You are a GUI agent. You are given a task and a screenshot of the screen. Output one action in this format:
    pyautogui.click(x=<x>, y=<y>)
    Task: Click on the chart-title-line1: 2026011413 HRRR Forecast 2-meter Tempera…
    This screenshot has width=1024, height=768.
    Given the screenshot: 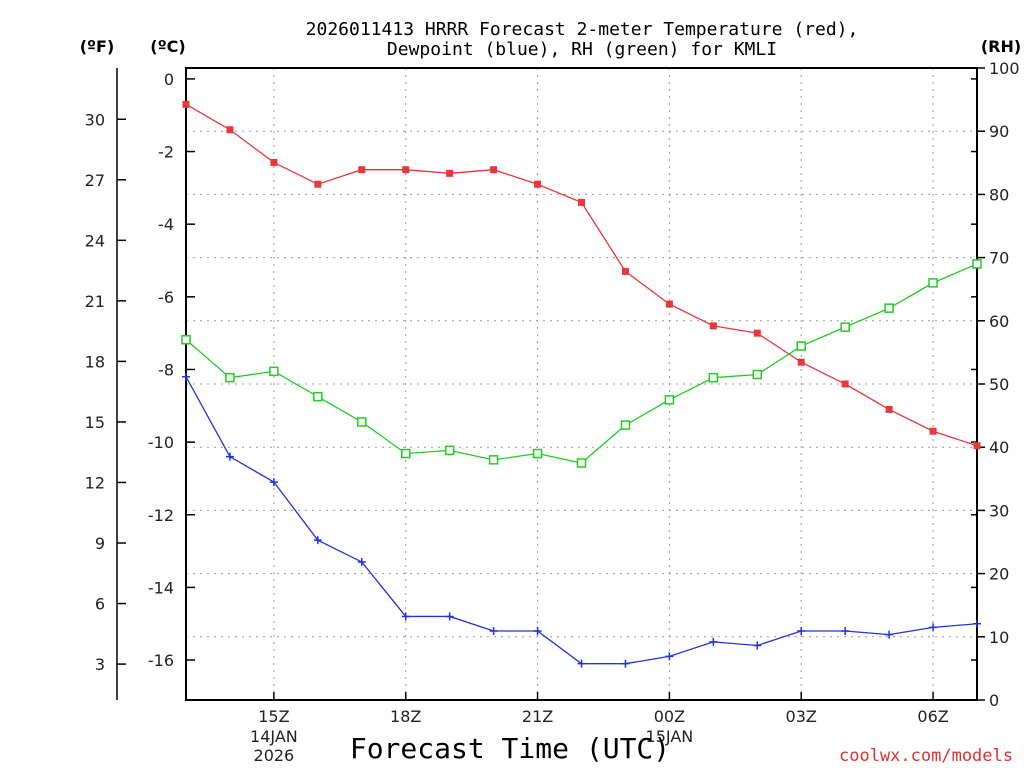 What is the action you would take?
    pyautogui.click(x=582, y=29)
    